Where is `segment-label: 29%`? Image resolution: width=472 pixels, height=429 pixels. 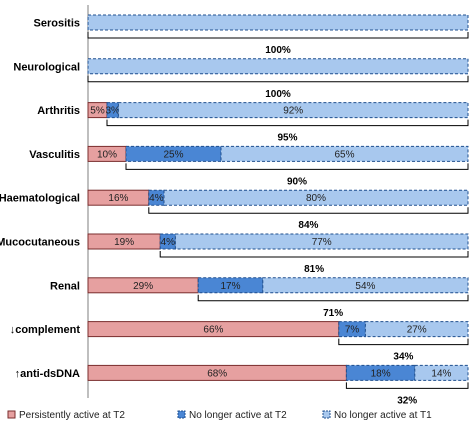
segment-label: 29% is located at coordinates (143, 286).